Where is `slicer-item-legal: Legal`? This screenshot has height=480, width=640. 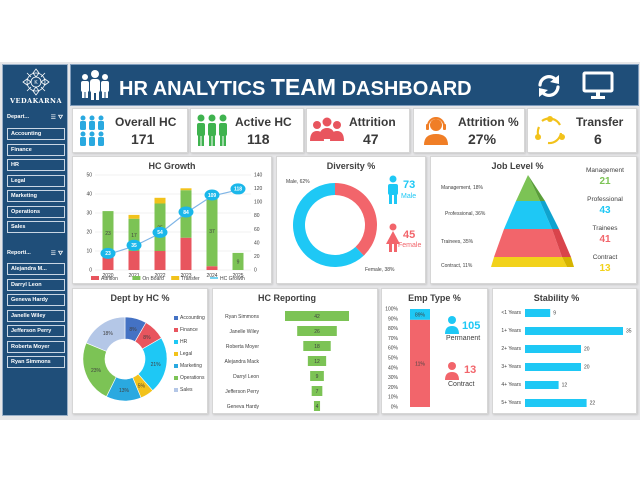
slicer-item-legal: Legal is located at coordinates (36, 180).